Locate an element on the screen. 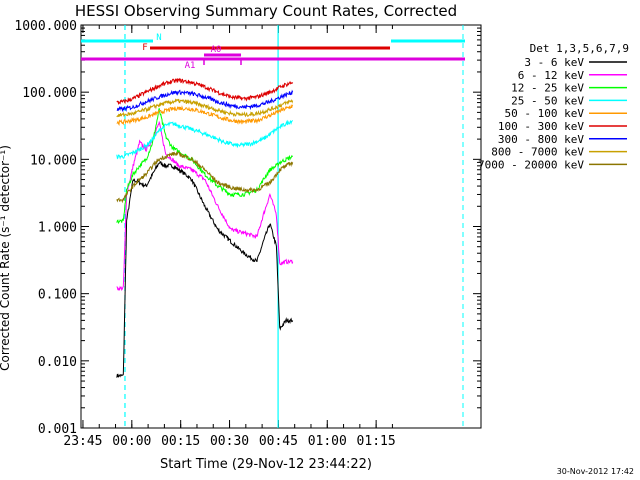 This screenshot has width=640, height=480. state-bar-label: F is located at coordinates (144, 48).